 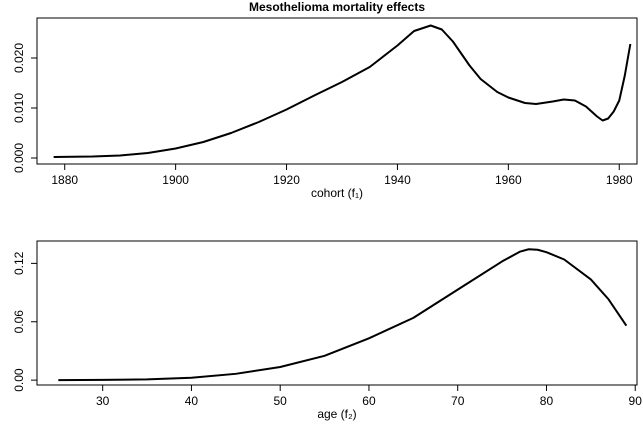 What do you see at coordinates (19, 322) in the screenshot?
I see `y-tick-label: 0.06` at bounding box center [19, 322].